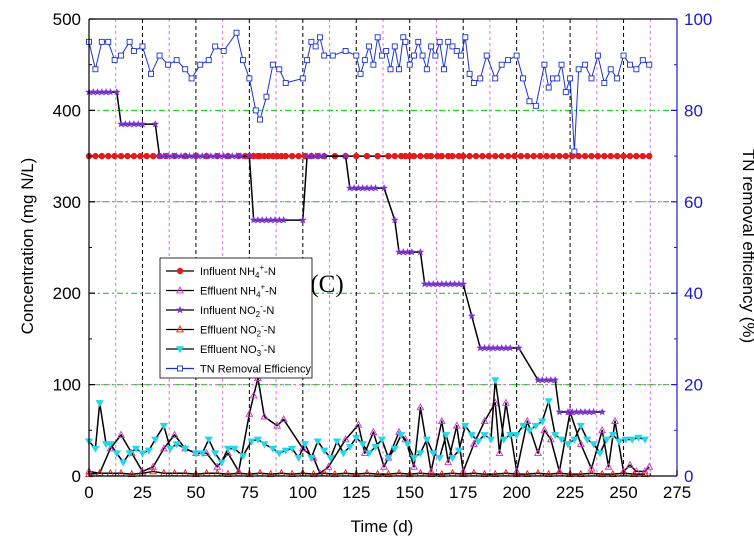 This screenshot has height=546, width=754. What do you see at coordinates (238, 271) in the screenshot?
I see `legend-label-influent_nh4: Influent NH4+-N` at bounding box center [238, 271].